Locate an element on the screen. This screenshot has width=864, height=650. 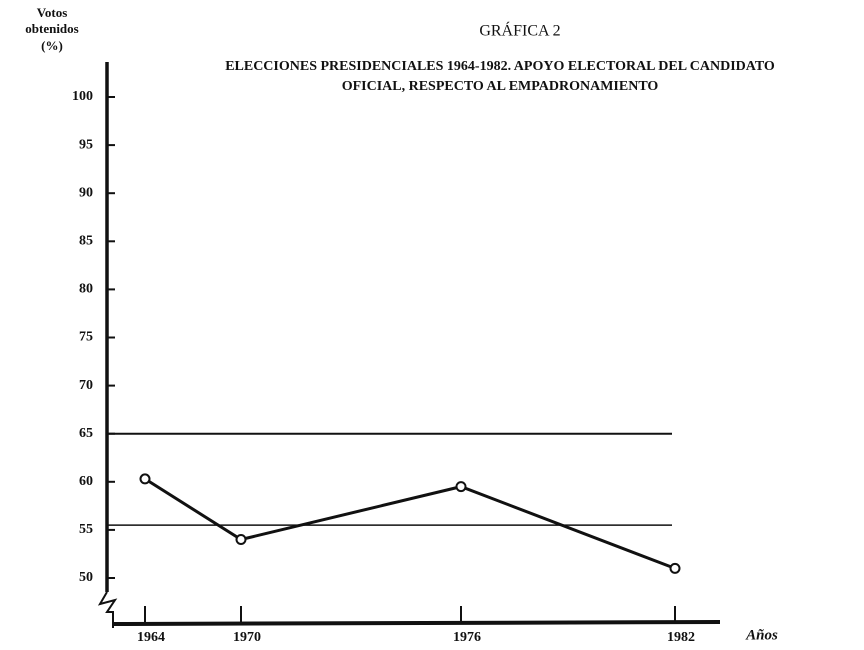
y-tick-label: 60 is located at coordinates (86, 481).